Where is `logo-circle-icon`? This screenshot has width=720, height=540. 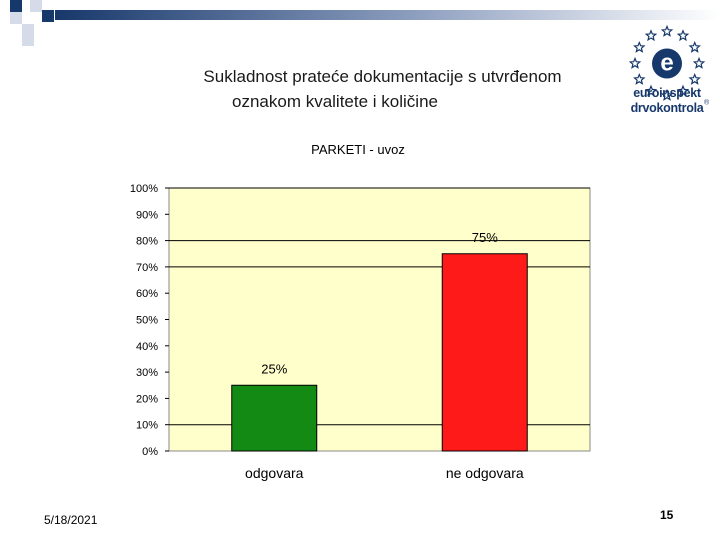
logo-circle-icon is located at coordinates (667, 63).